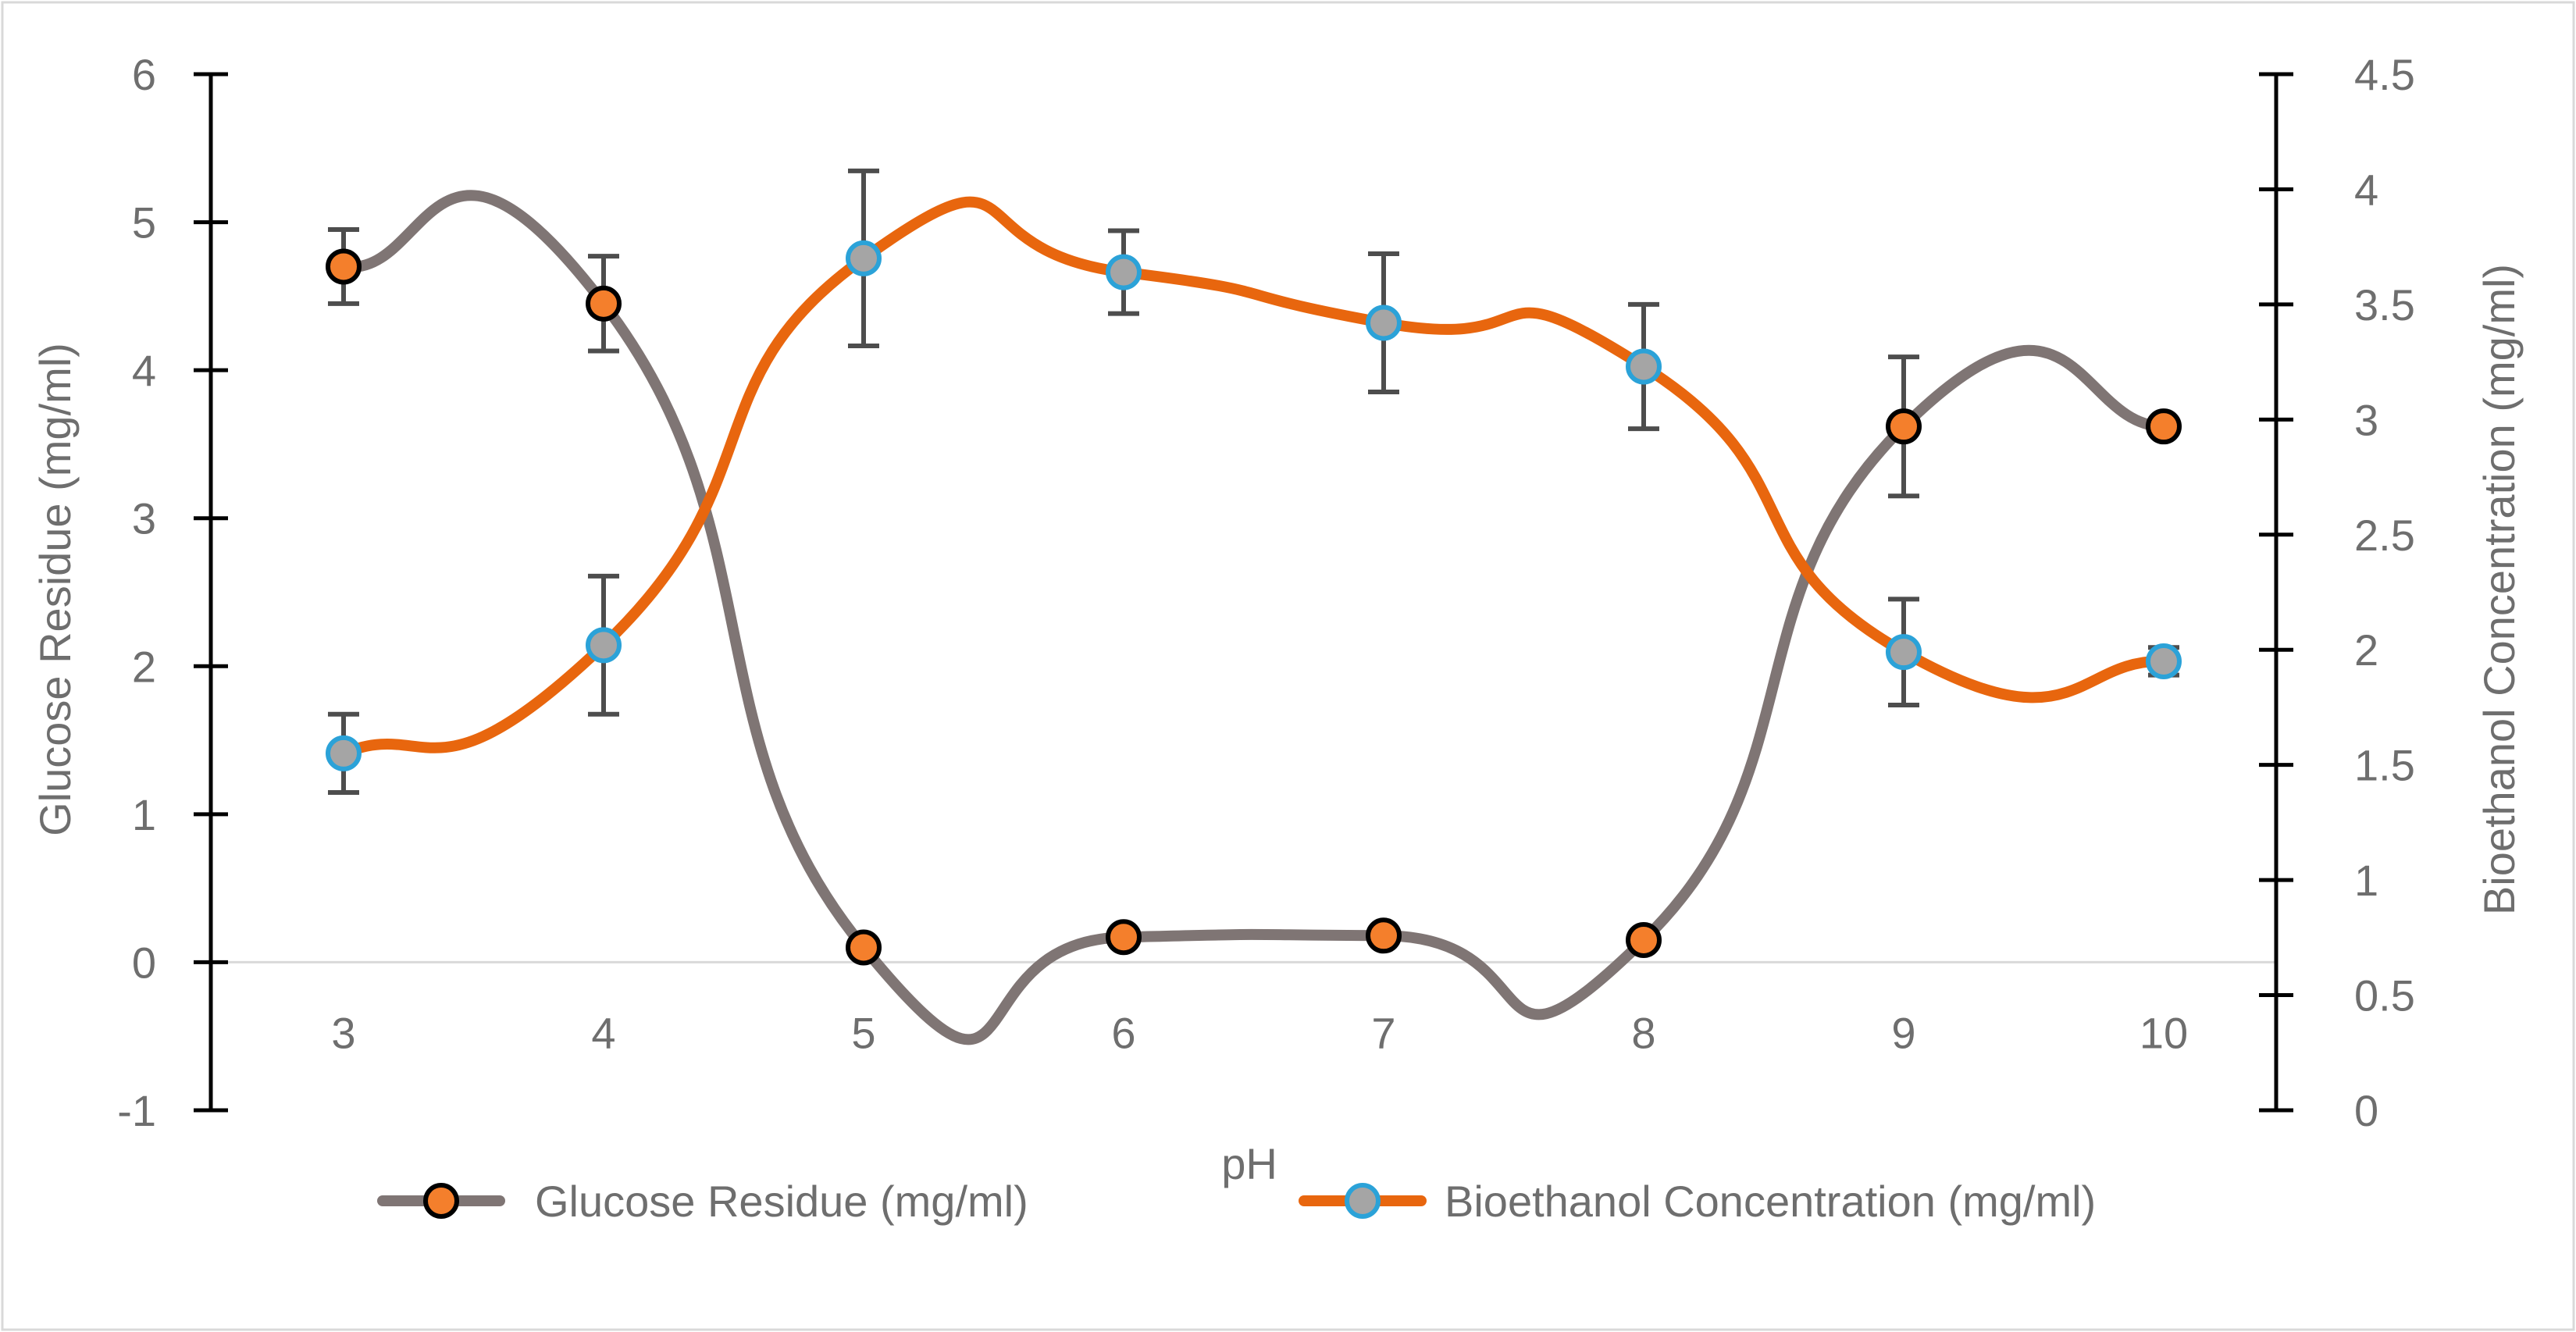  What do you see at coordinates (1770, 1201) in the screenshot?
I see `legend-label-bioethanol: Bioethanol Concentration (mg/ml)` at bounding box center [1770, 1201].